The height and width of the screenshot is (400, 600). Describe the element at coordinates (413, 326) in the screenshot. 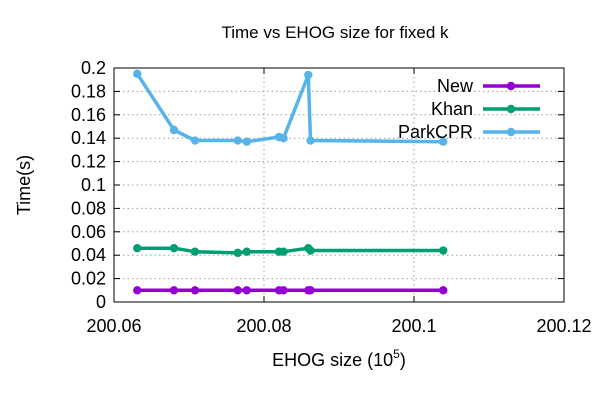

I see `x-tick-label: 200.1` at that location.